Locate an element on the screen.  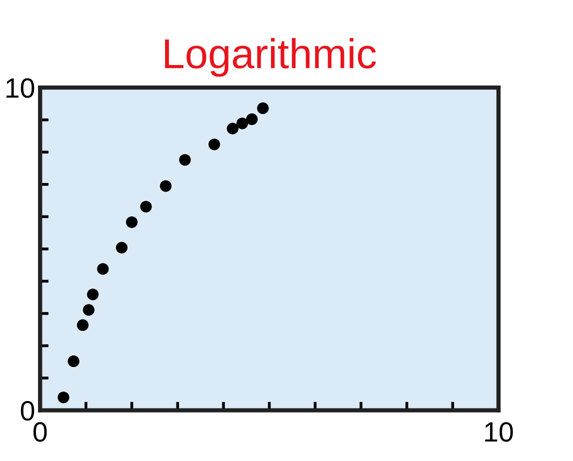
chart-title: Logarithmic is located at coordinates (270, 57).